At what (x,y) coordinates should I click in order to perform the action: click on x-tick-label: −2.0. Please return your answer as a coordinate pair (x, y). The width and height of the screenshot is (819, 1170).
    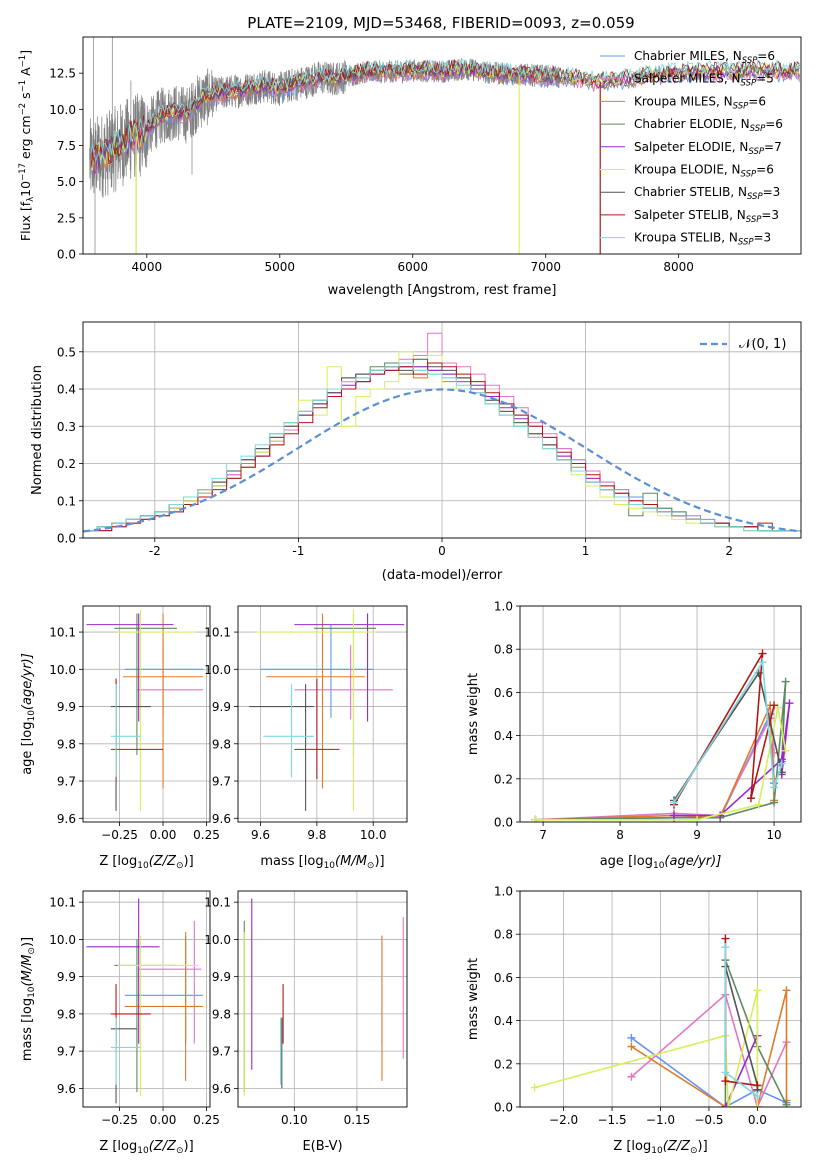
    Looking at the image, I should click on (563, 1120).